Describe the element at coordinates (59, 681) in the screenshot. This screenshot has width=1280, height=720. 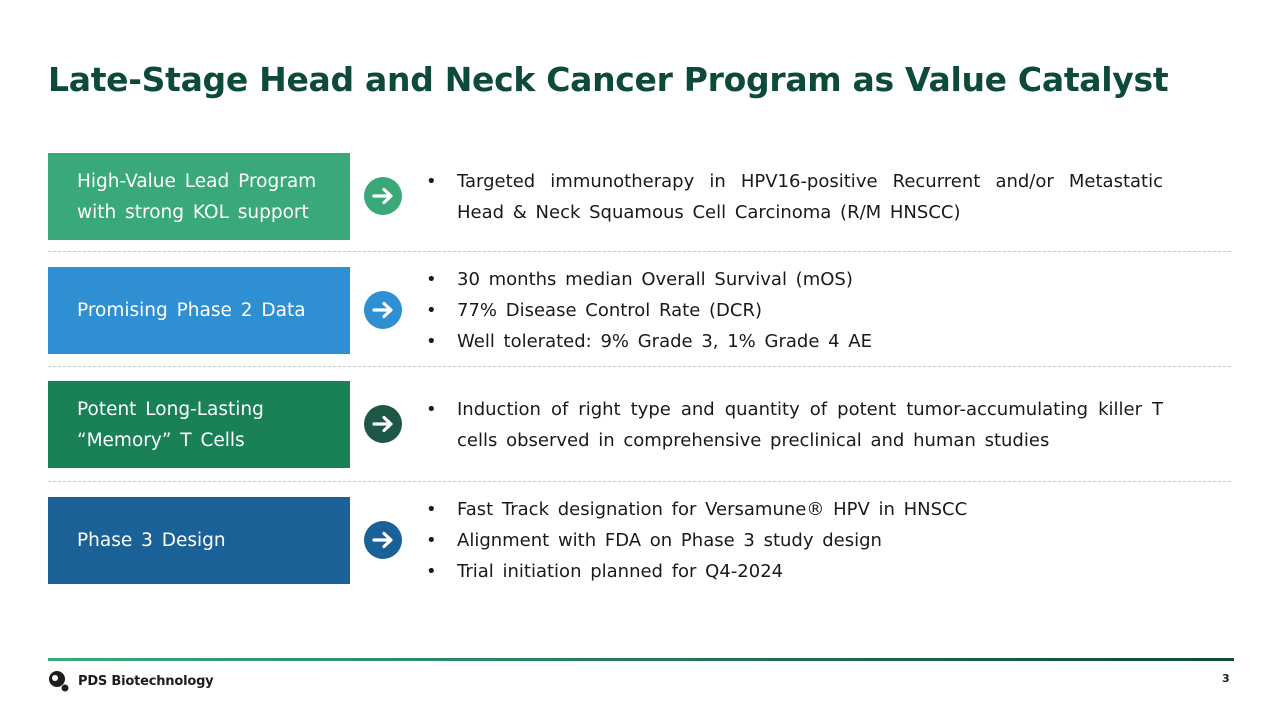
I see `logo-icon` at that location.